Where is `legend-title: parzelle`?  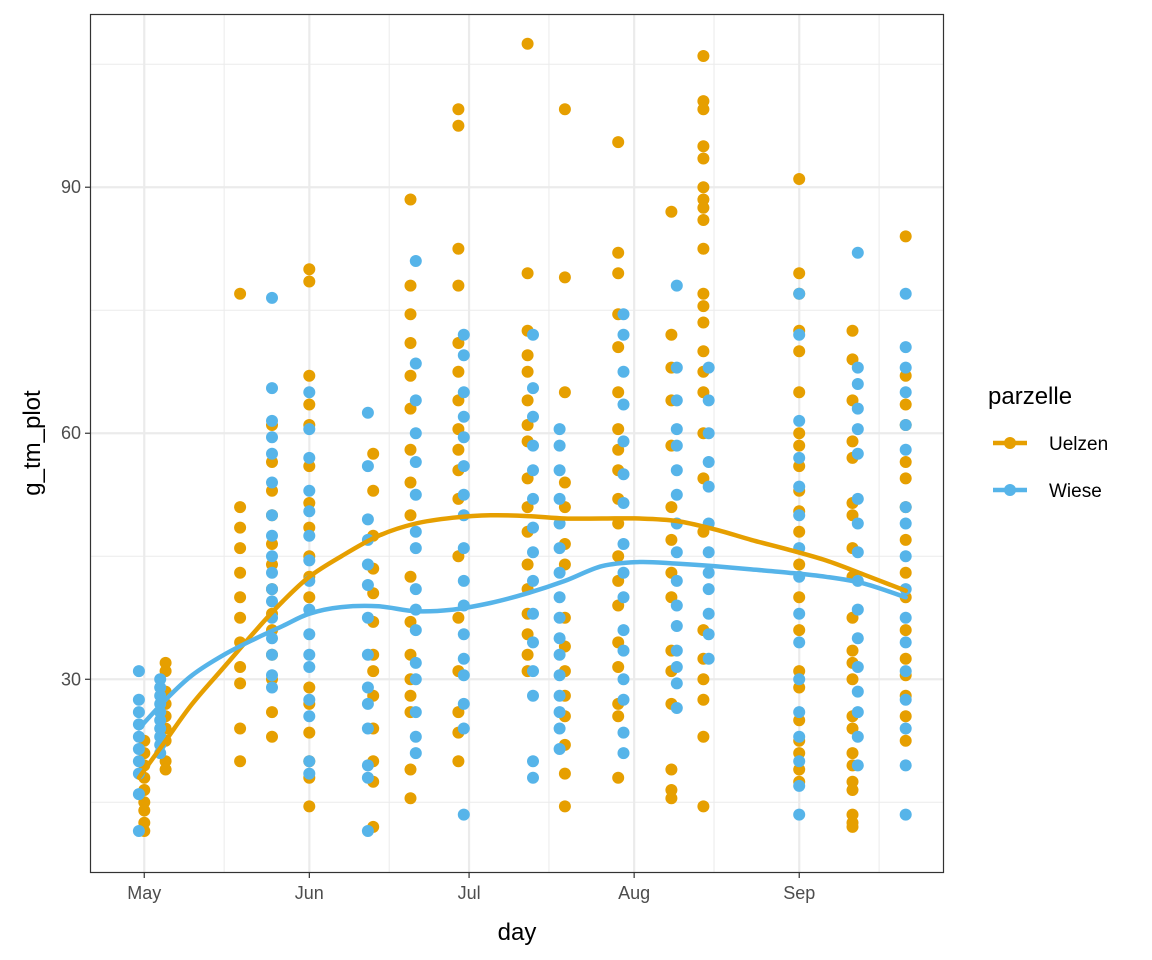 legend-title: parzelle is located at coordinates (1030, 396).